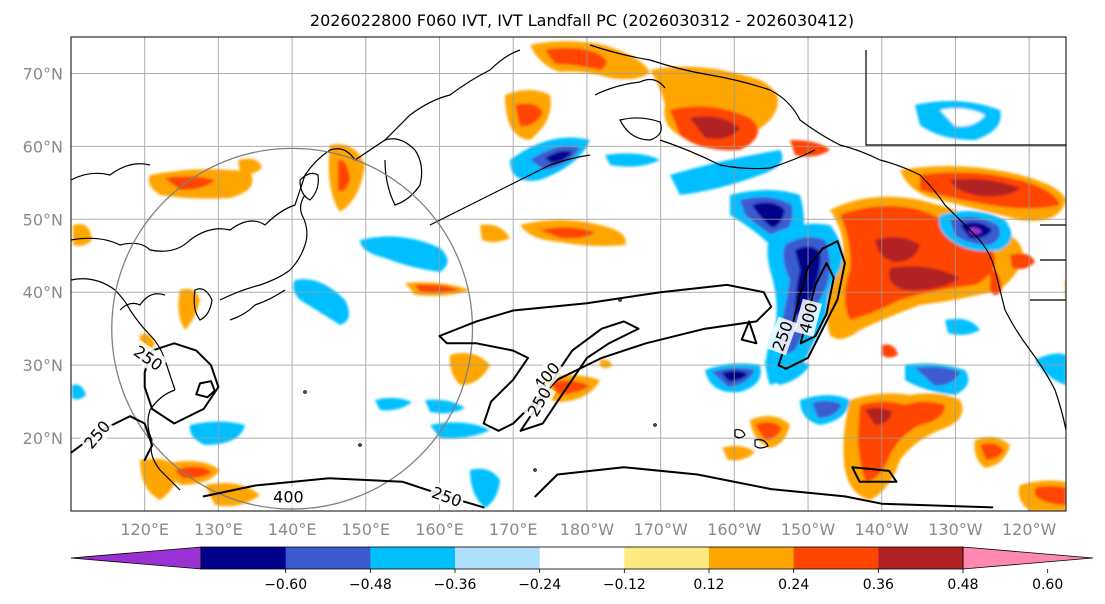 This screenshot has width=1105, height=604. I want to click on lat-tick-label: 20°N, so click(43, 438).